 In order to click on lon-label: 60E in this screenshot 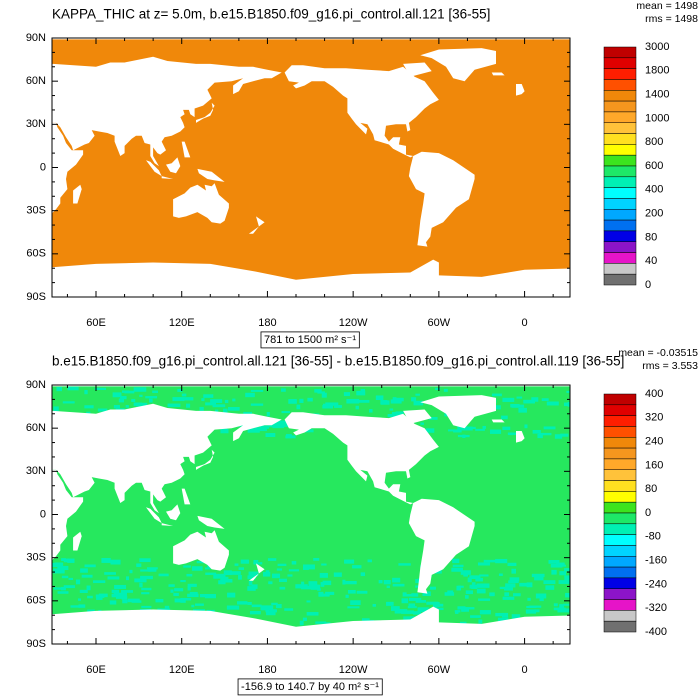, I will do `click(96, 323)`.